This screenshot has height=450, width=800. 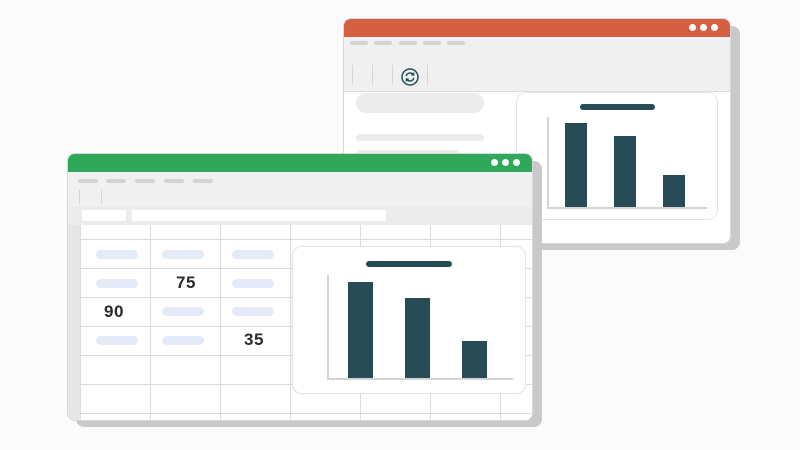 I want to click on cell-value: 75, so click(x=186, y=282).